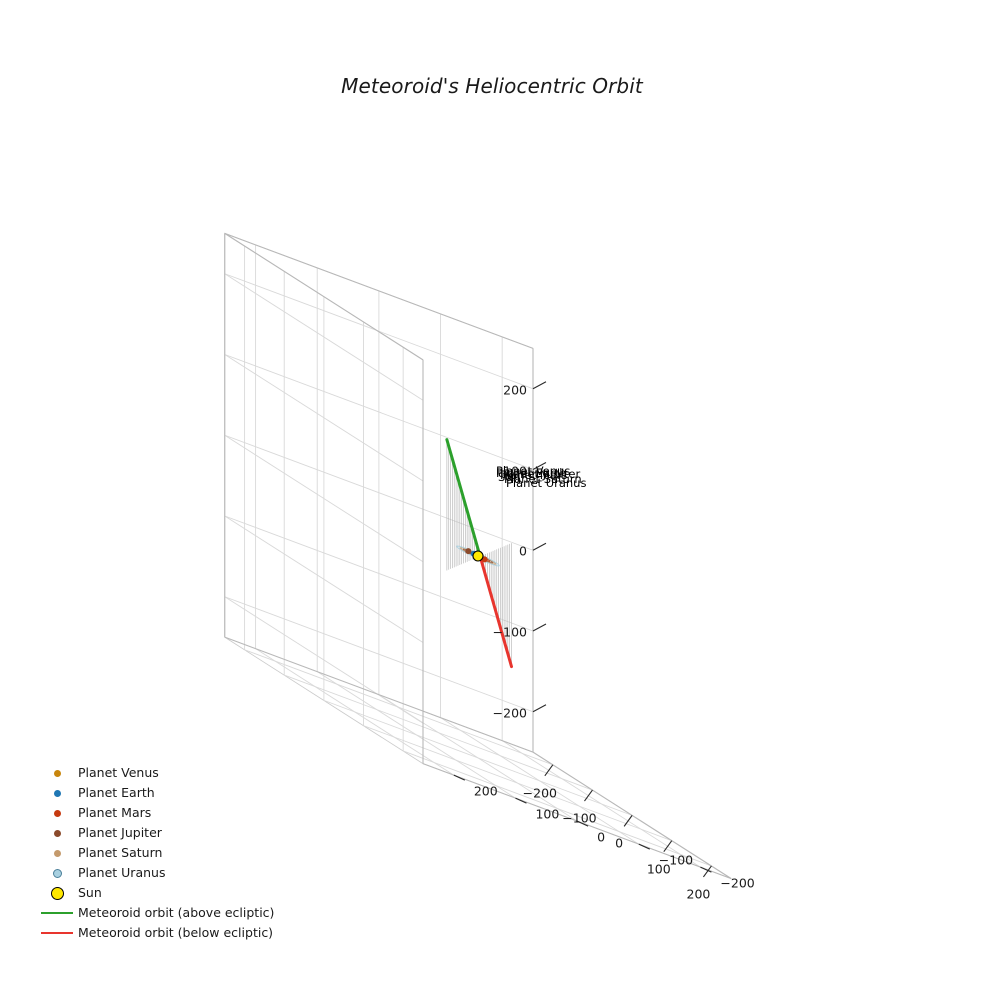 The width and height of the screenshot is (984, 984). I want to click on page-title: Meteoroid's Heliocentric Orbit, so click(492, 86).